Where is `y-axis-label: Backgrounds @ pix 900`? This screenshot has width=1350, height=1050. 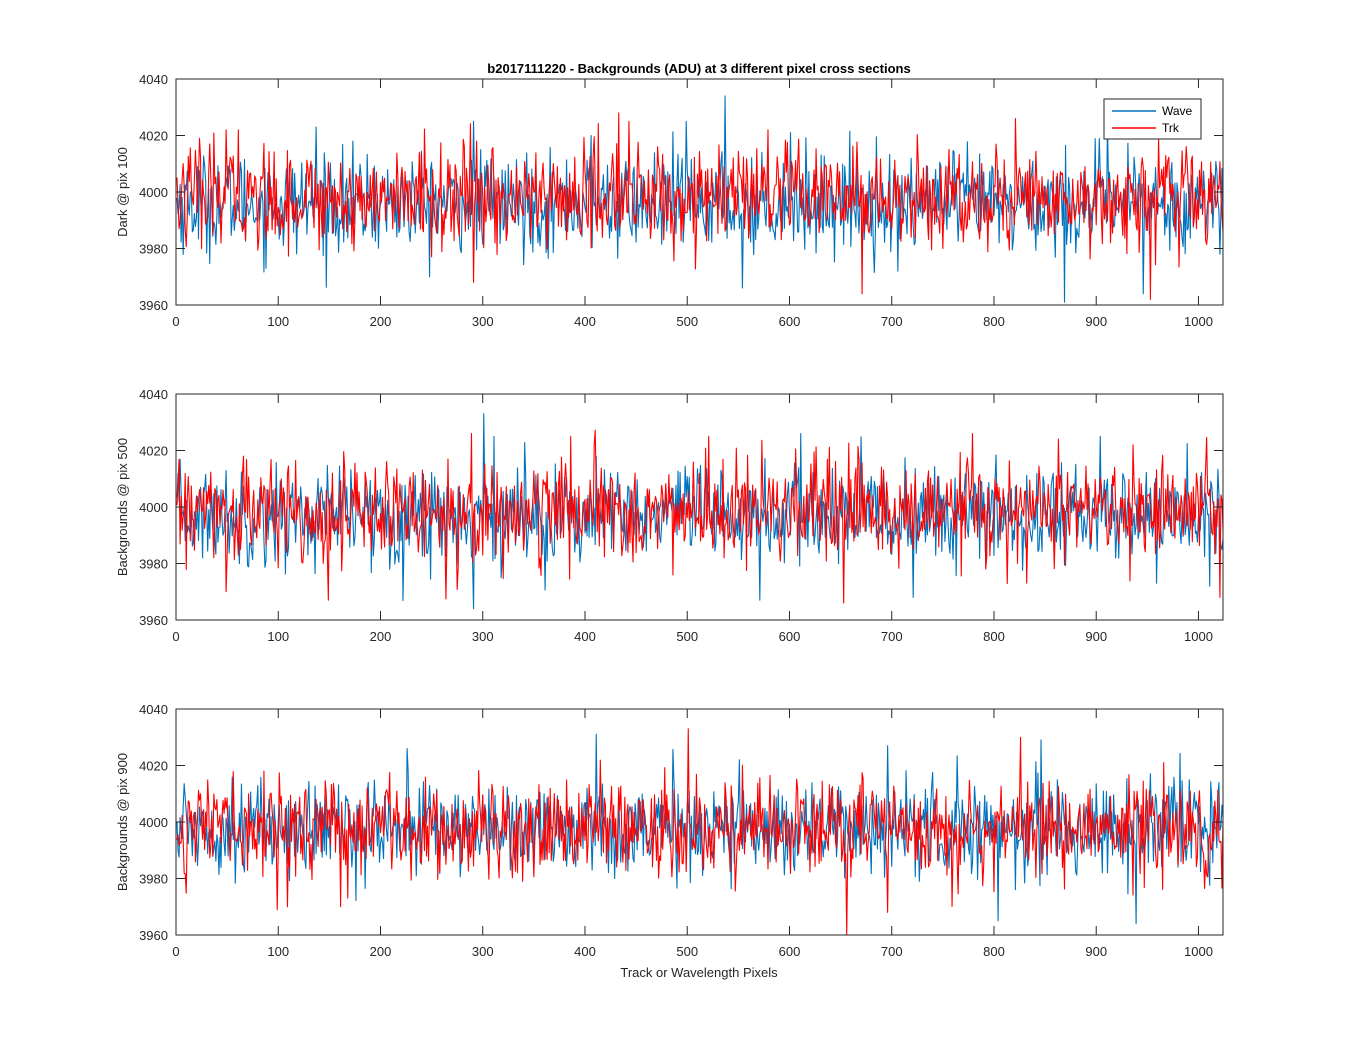
y-axis-label: Backgrounds @ pix 900 is located at coordinates (122, 822).